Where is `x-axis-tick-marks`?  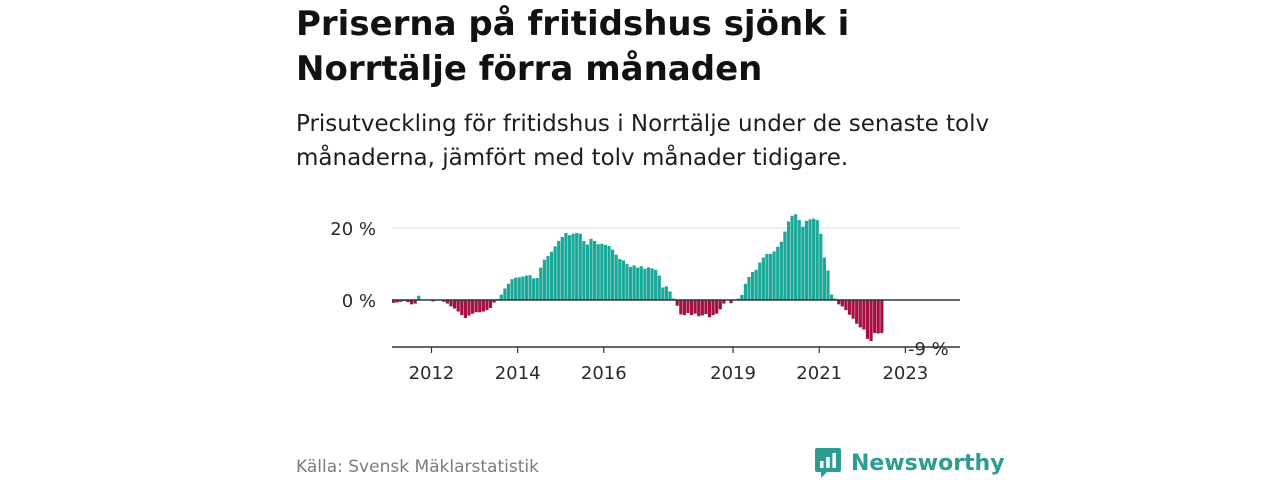 x-axis-tick-marks is located at coordinates (668, 350).